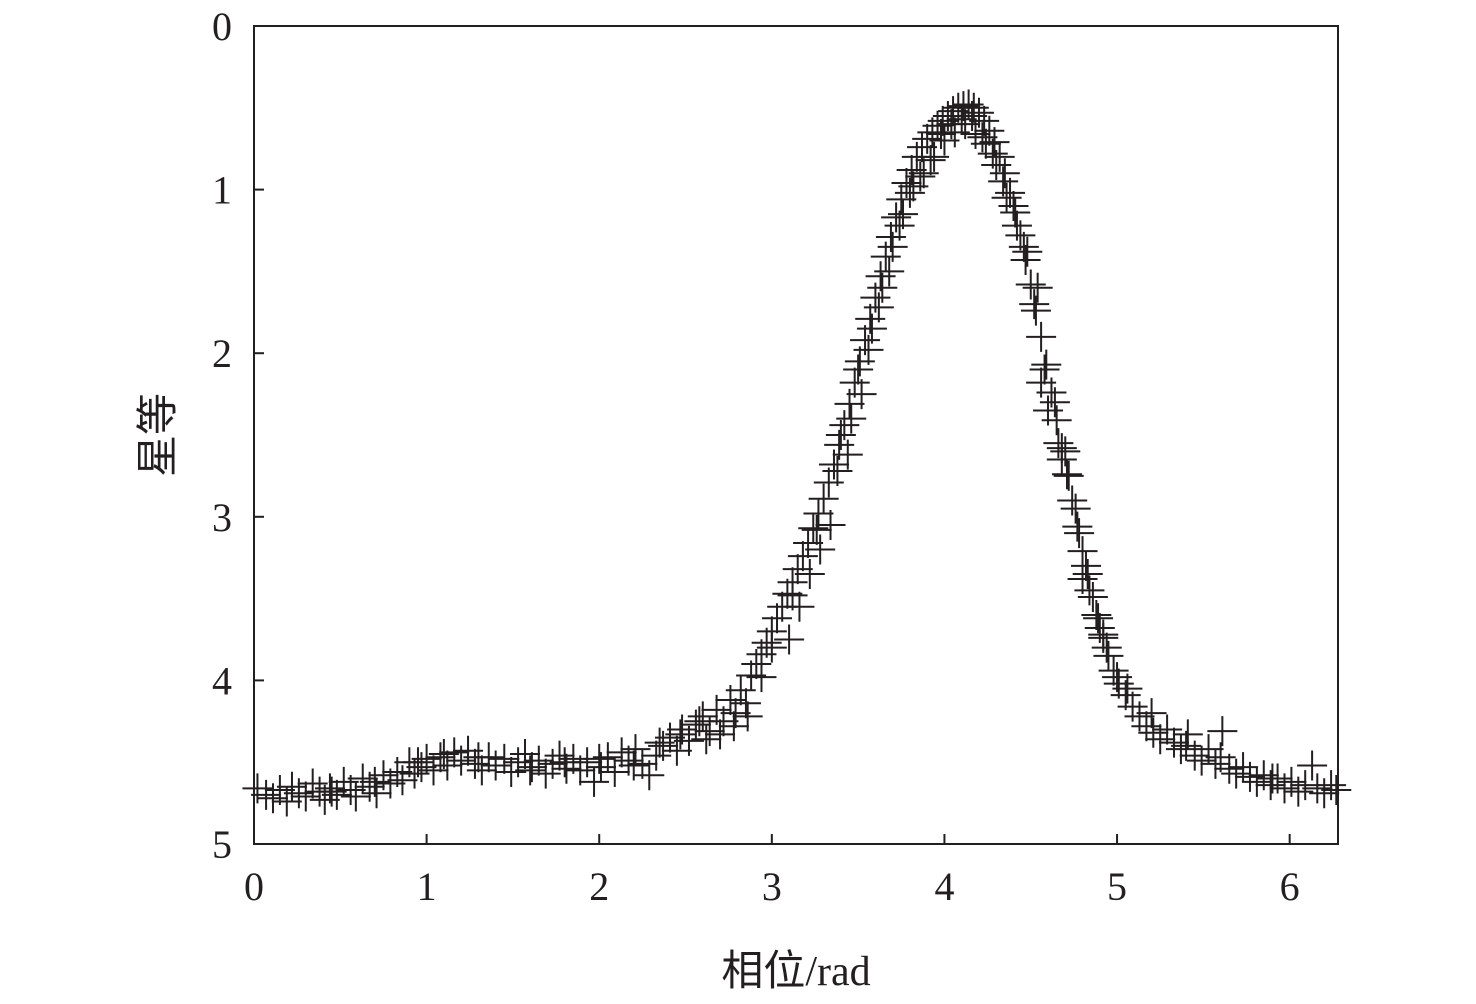 The height and width of the screenshot is (1004, 1476). I want to click on y-tick-label: 3, so click(222, 517).